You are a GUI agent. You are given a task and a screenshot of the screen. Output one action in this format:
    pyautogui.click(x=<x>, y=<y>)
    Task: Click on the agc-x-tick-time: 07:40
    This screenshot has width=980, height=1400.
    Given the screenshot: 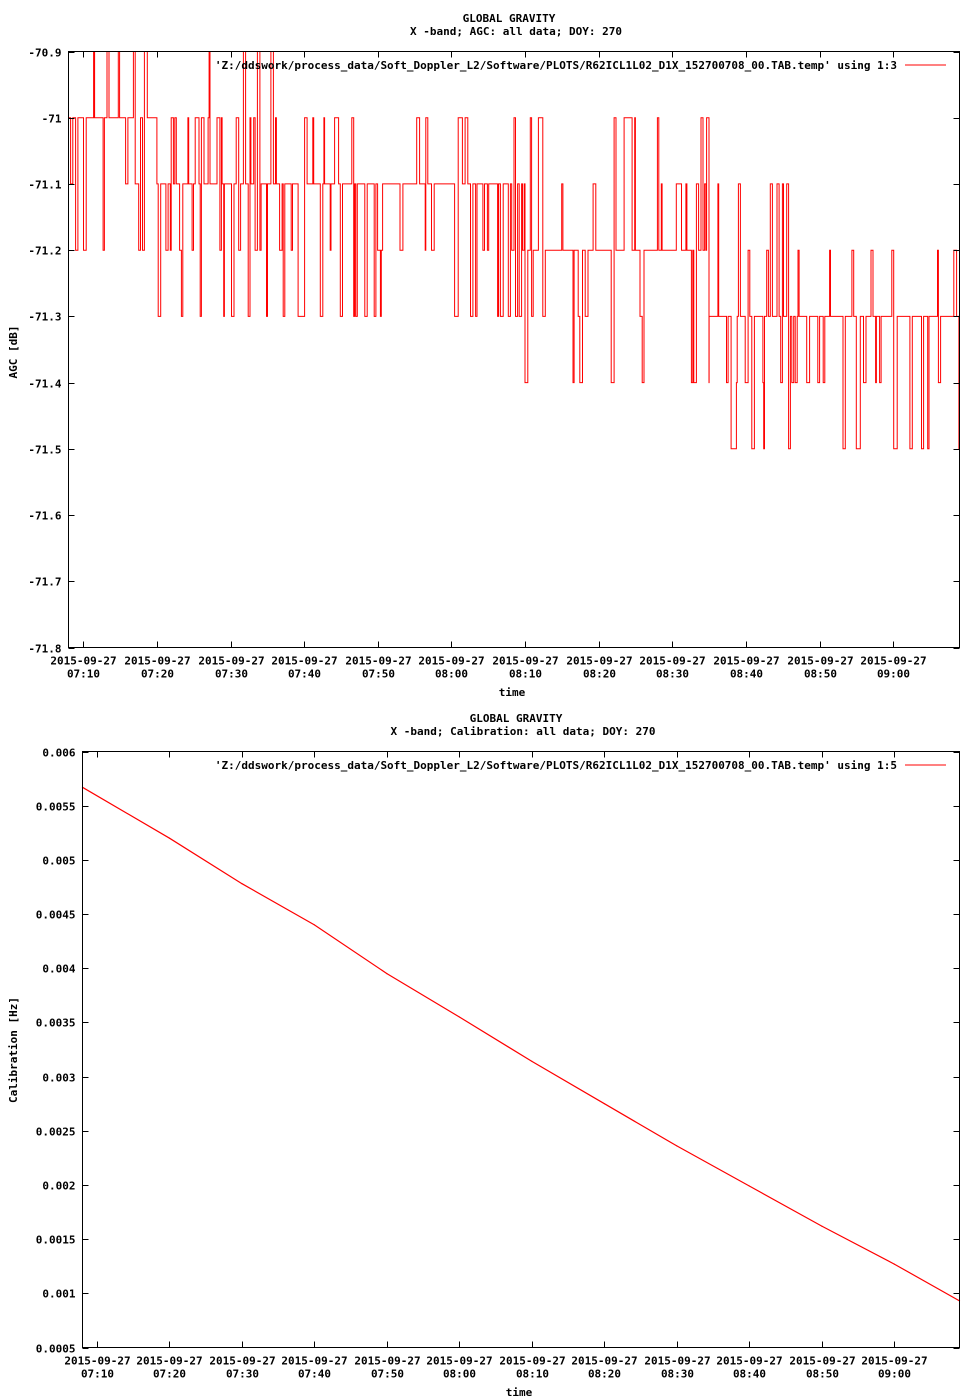 What is the action you would take?
    pyautogui.click(x=304, y=674)
    